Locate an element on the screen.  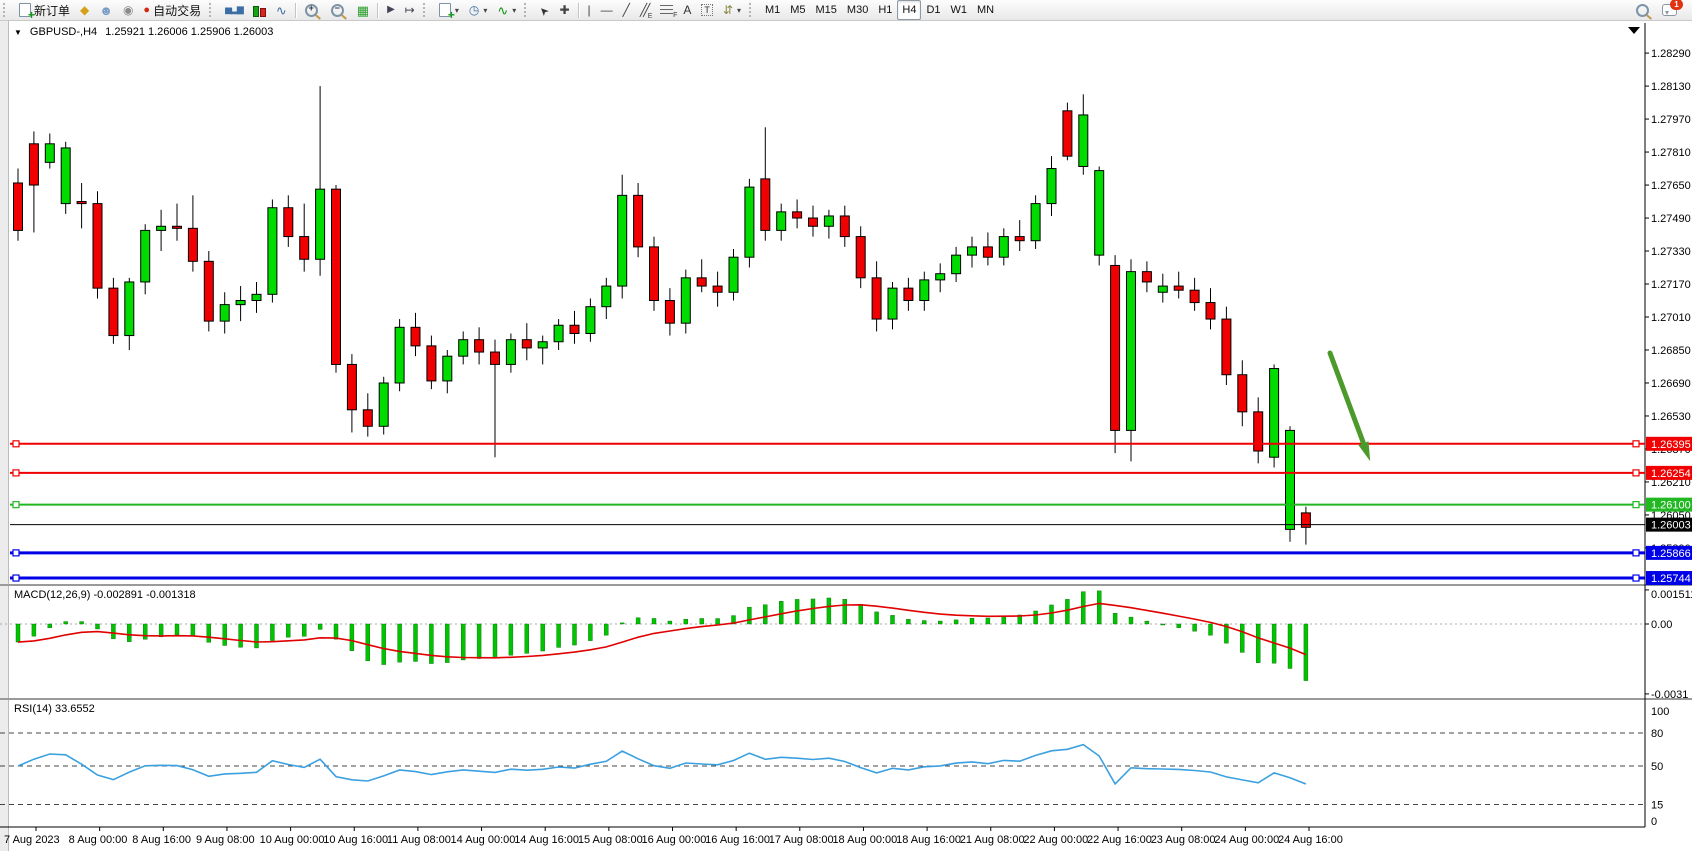
candlestick-chart-icon is located at coordinates (259, 10).